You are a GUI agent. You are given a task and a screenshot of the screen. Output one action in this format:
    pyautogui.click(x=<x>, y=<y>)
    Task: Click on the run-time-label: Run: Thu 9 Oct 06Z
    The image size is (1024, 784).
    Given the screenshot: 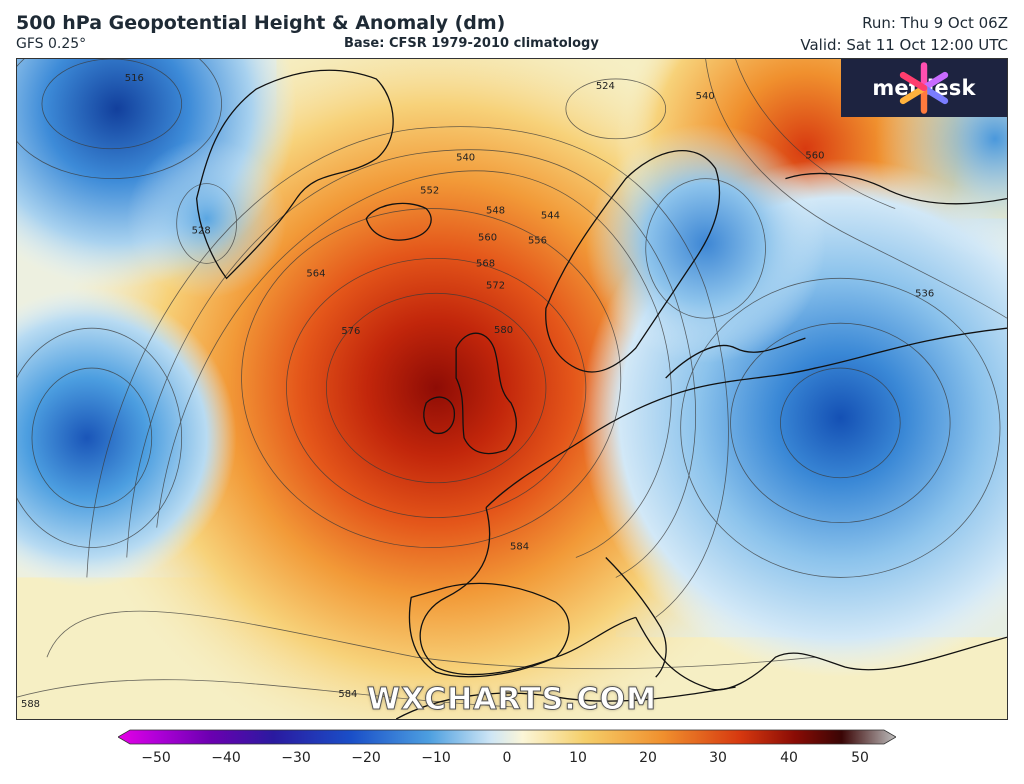 What is the action you would take?
    pyautogui.click(x=935, y=23)
    